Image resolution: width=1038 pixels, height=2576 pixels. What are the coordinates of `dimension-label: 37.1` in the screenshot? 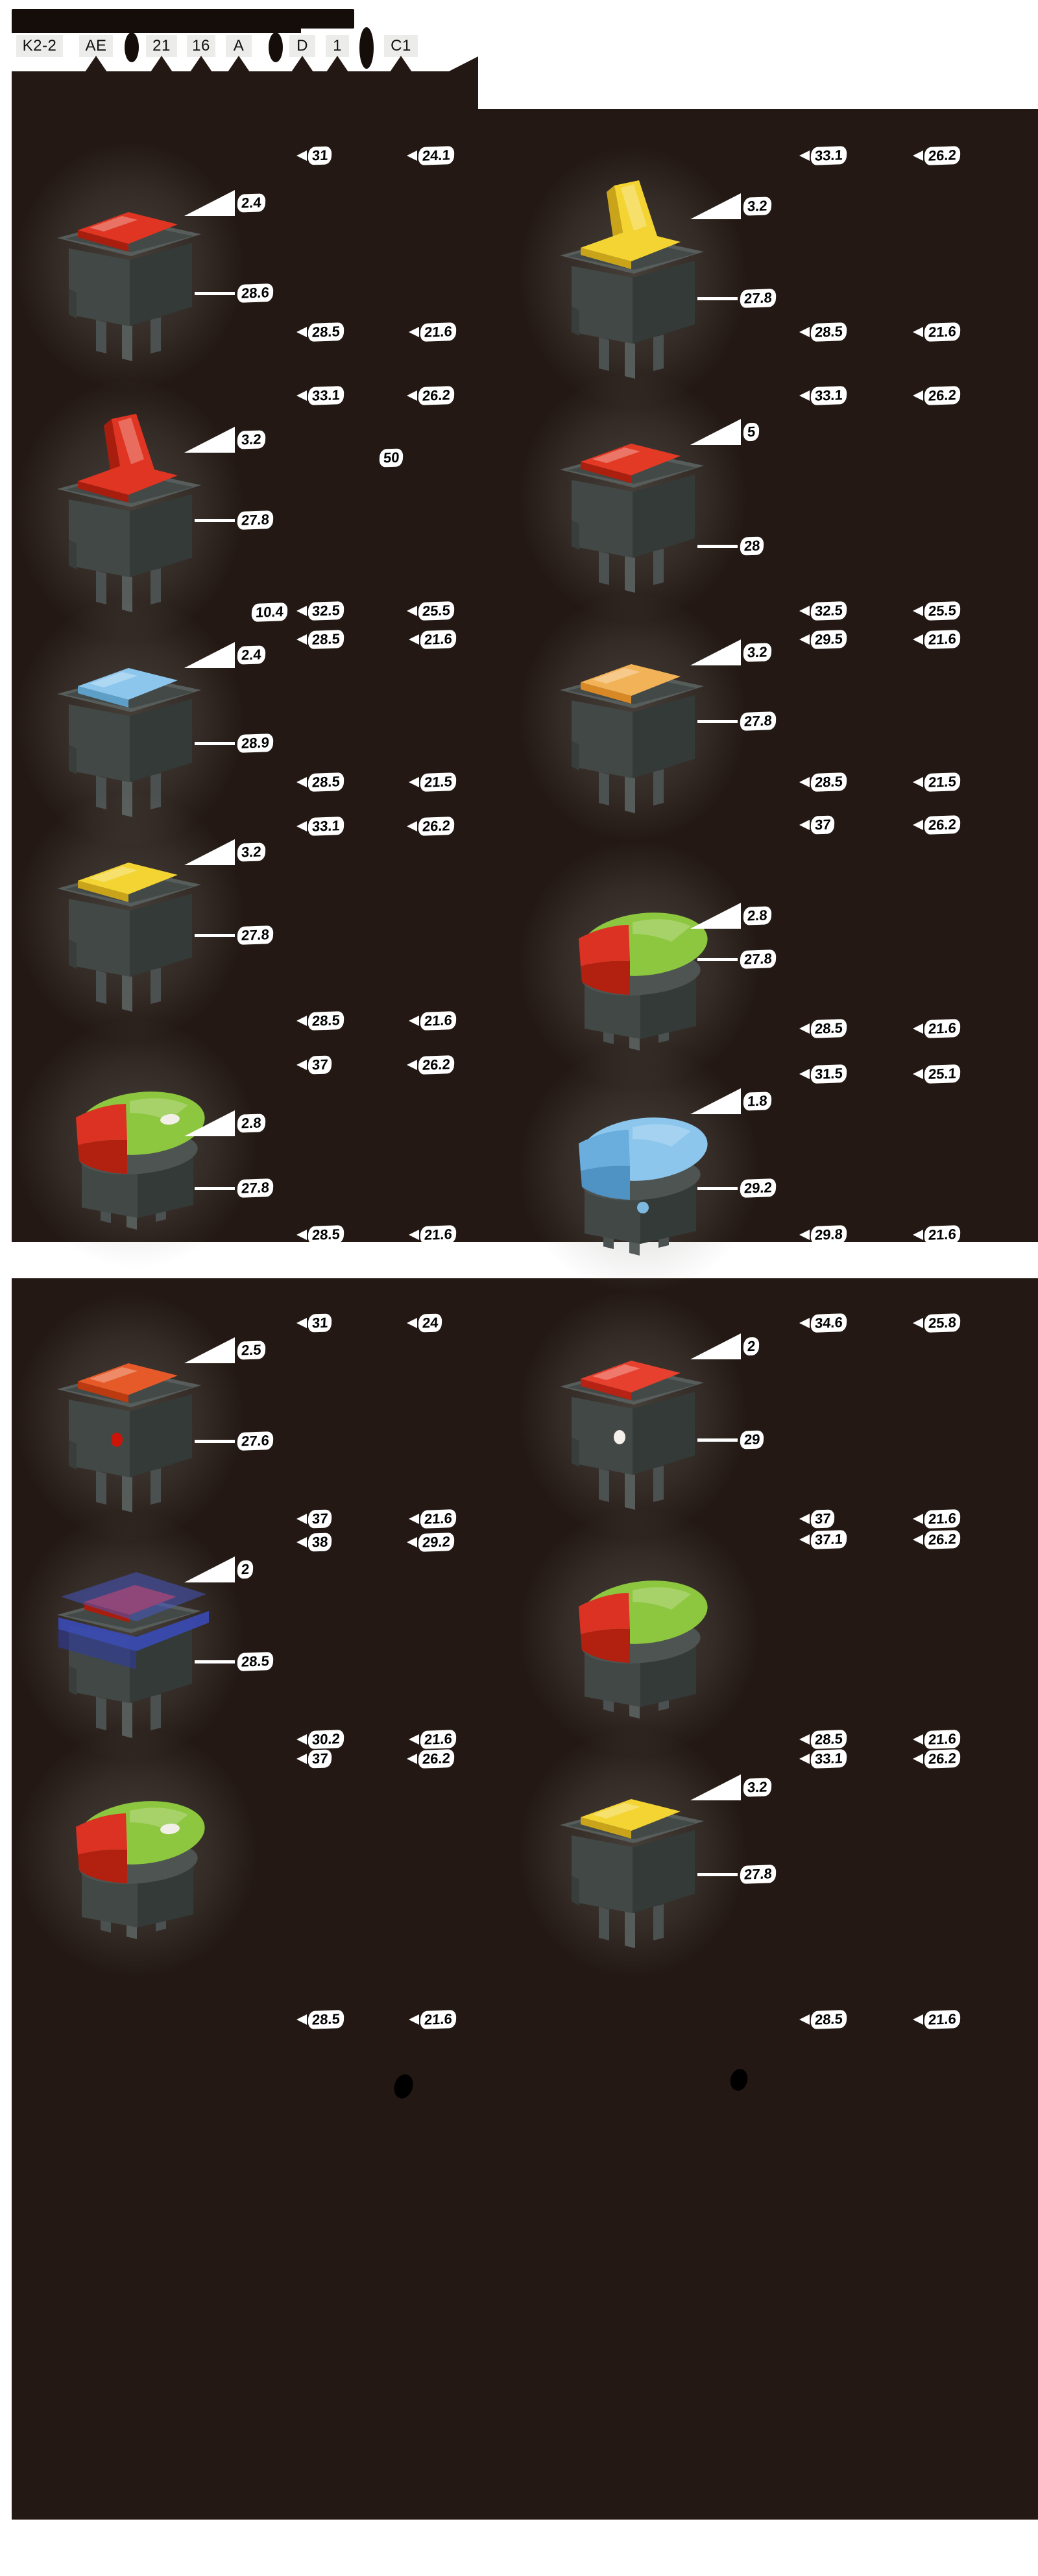 It's located at (823, 1539).